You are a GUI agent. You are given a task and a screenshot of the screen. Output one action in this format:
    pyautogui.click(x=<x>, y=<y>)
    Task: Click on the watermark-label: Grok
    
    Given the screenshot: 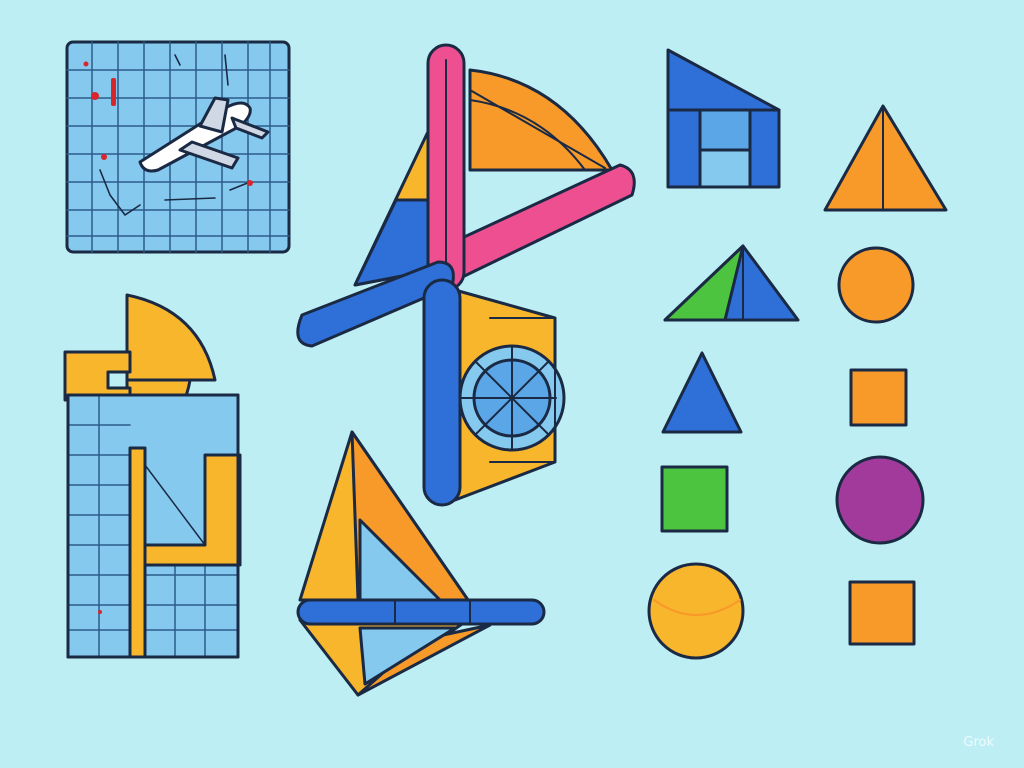 What is the action you would take?
    pyautogui.click(x=978, y=742)
    